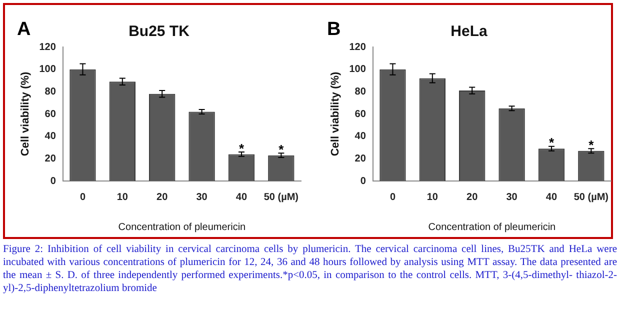  I want to click on chart-title: Bu25 TK, so click(159, 31).